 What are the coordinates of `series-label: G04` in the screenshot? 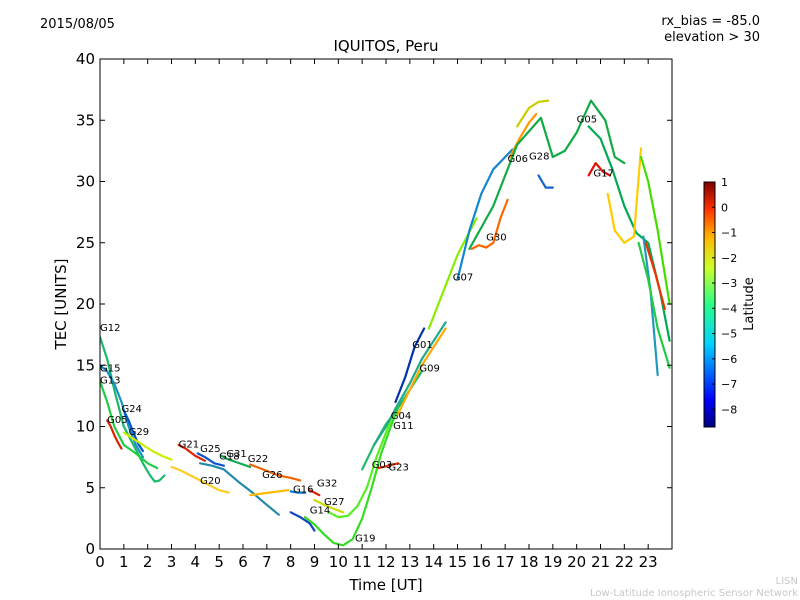 It's located at (401, 416).